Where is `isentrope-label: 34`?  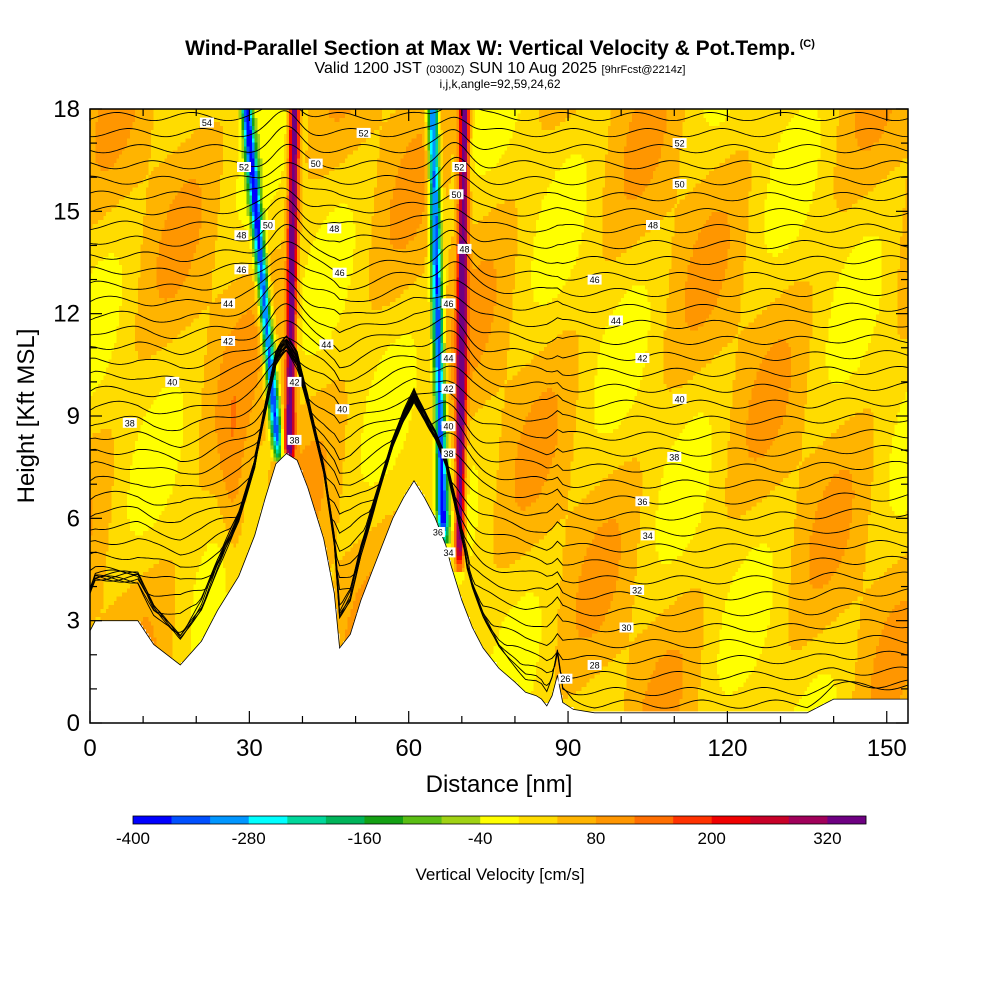
isentrope-label: 34 is located at coordinates (648, 536).